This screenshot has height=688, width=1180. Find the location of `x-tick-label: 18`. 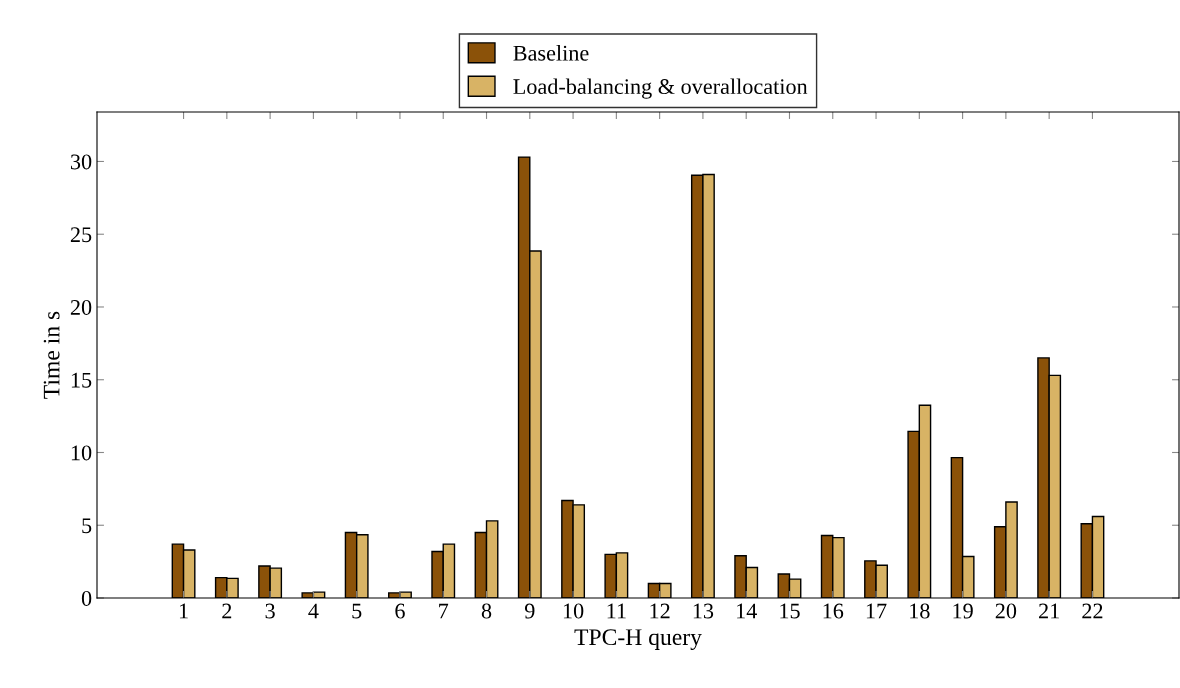

x-tick-label: 18 is located at coordinates (920, 611).